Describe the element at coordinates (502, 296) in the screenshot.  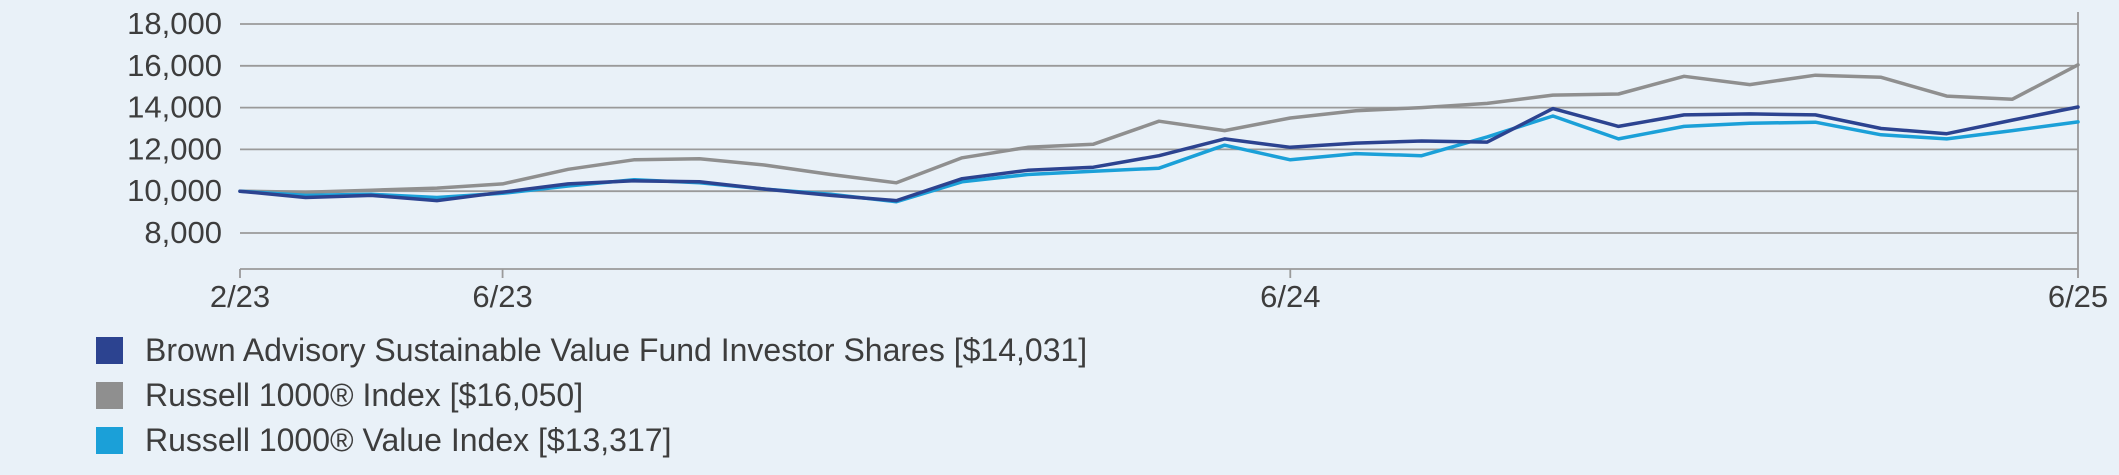
I see `x-tick-label: 6/23` at that location.